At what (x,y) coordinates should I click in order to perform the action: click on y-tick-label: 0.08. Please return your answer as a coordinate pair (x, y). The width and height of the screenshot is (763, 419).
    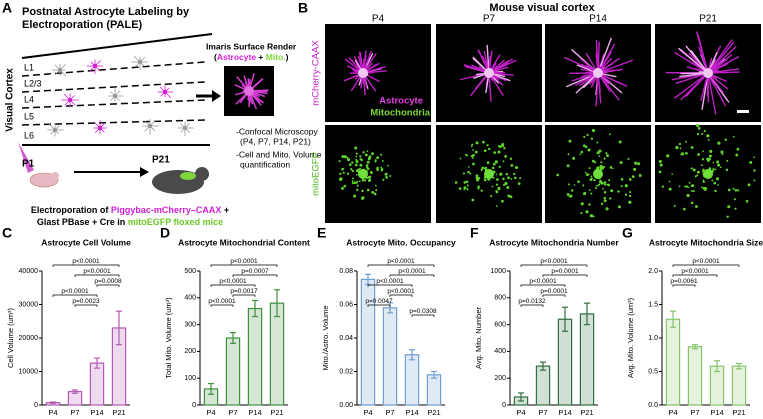
    Looking at the image, I should click on (346, 271).